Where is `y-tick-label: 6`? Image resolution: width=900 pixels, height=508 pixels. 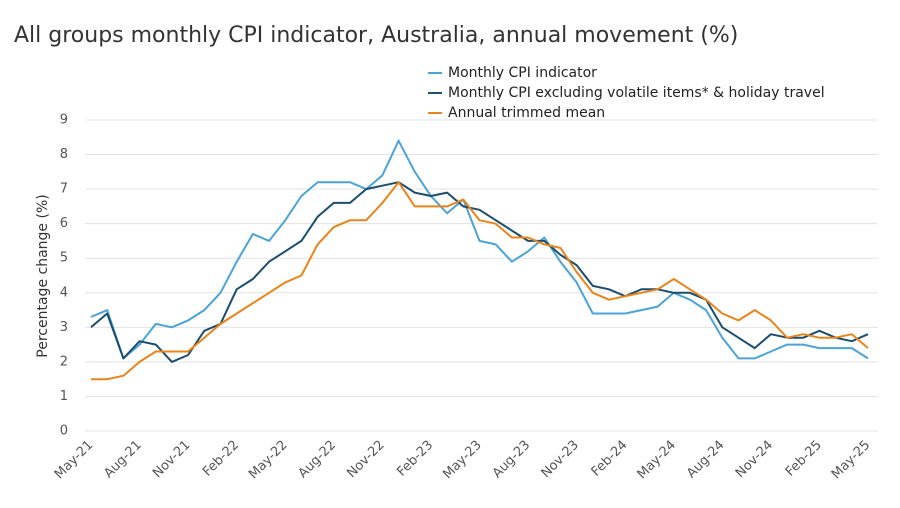 y-tick-label: 6 is located at coordinates (64, 223).